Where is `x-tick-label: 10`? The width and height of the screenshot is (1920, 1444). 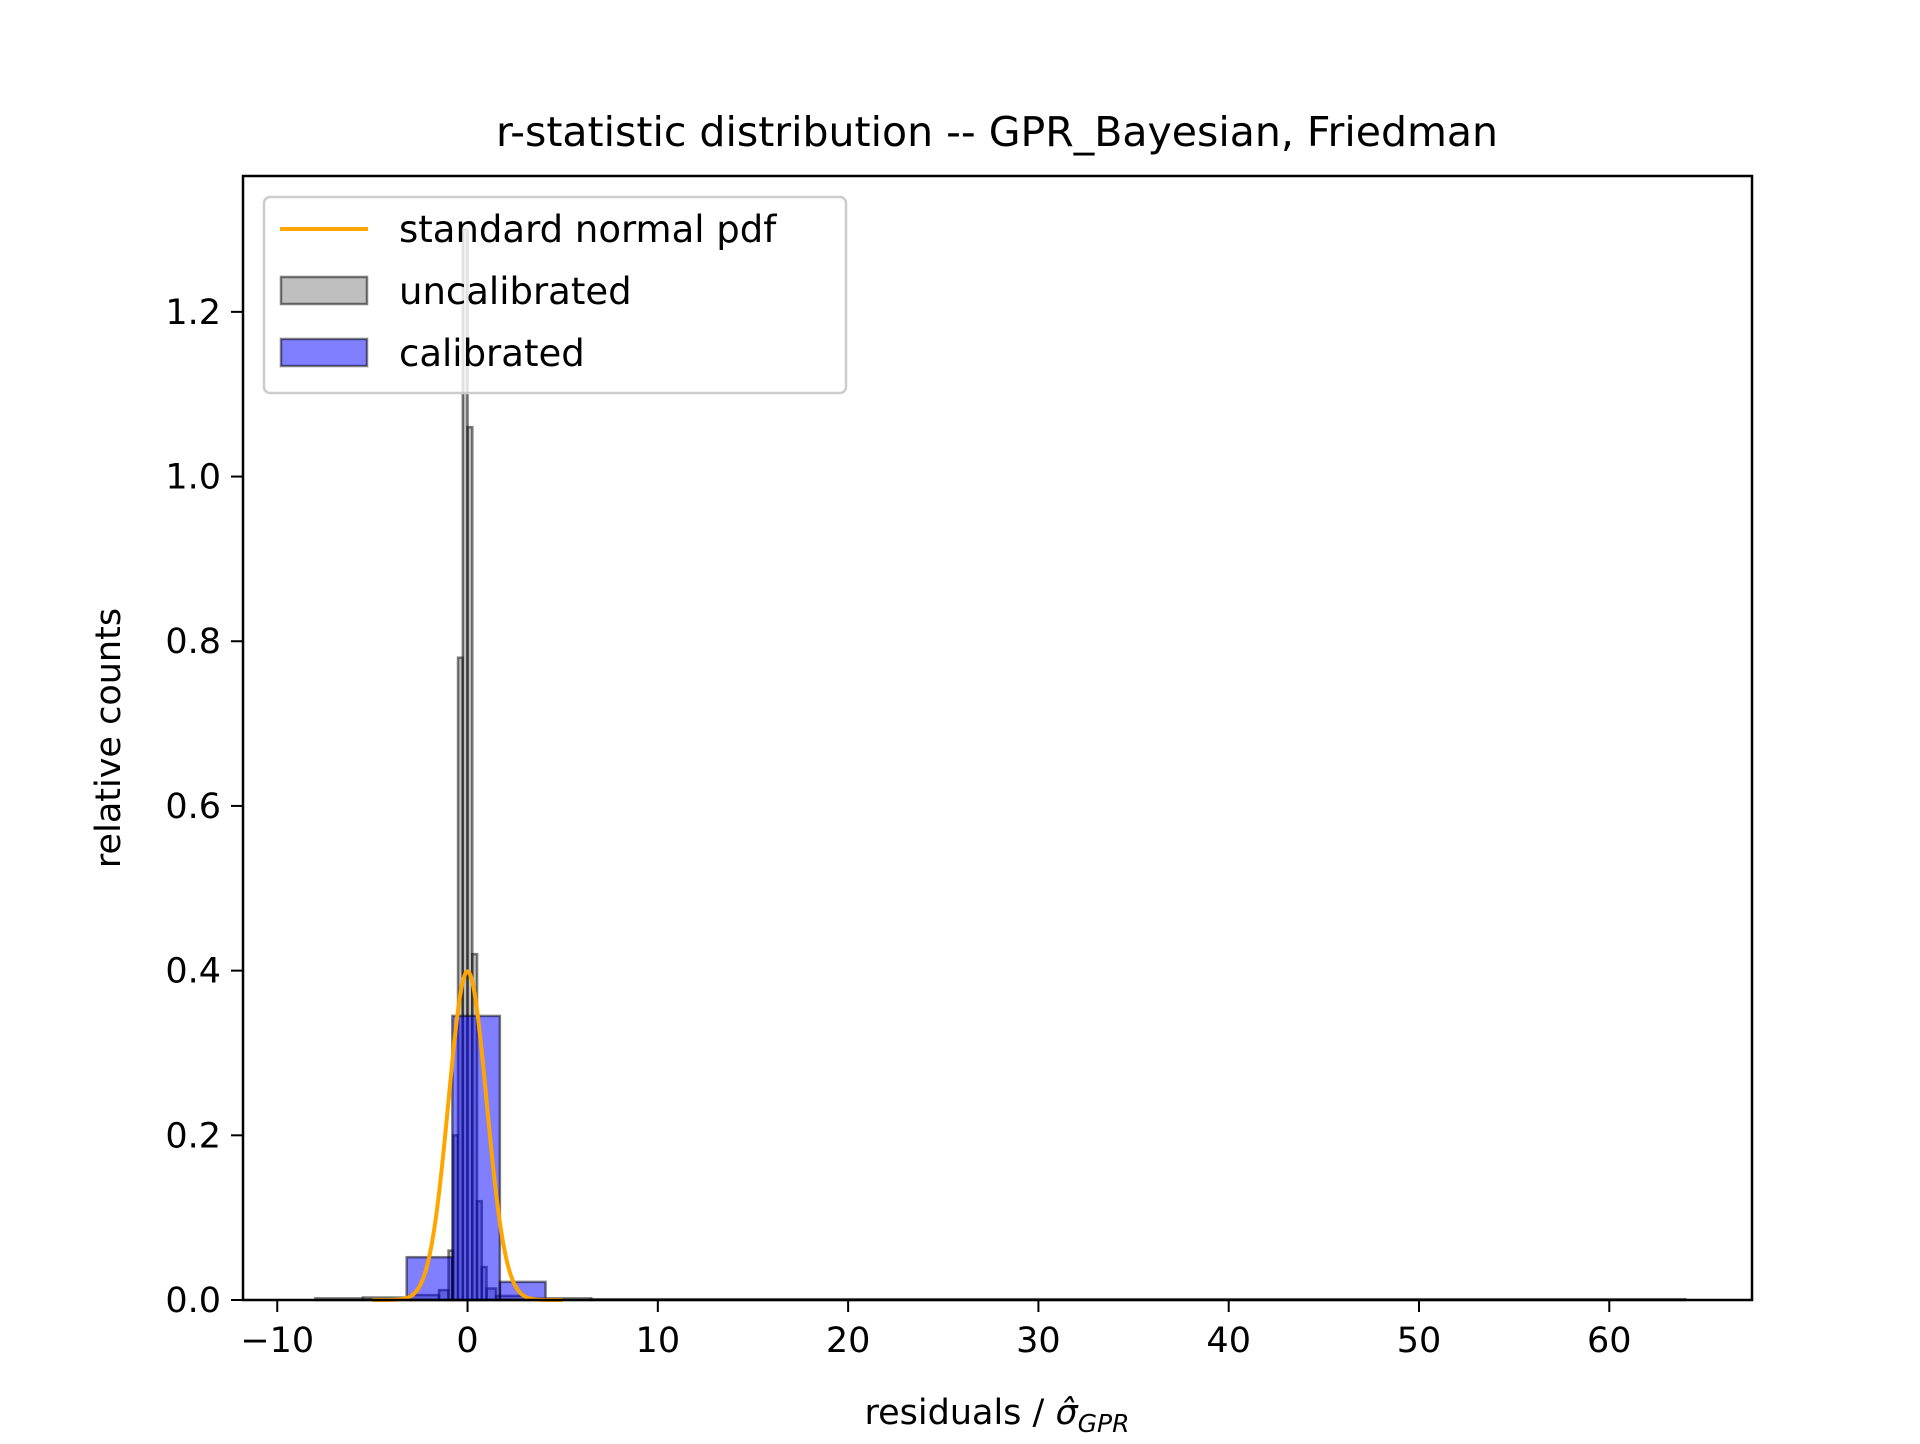 x-tick-label: 10 is located at coordinates (658, 1341).